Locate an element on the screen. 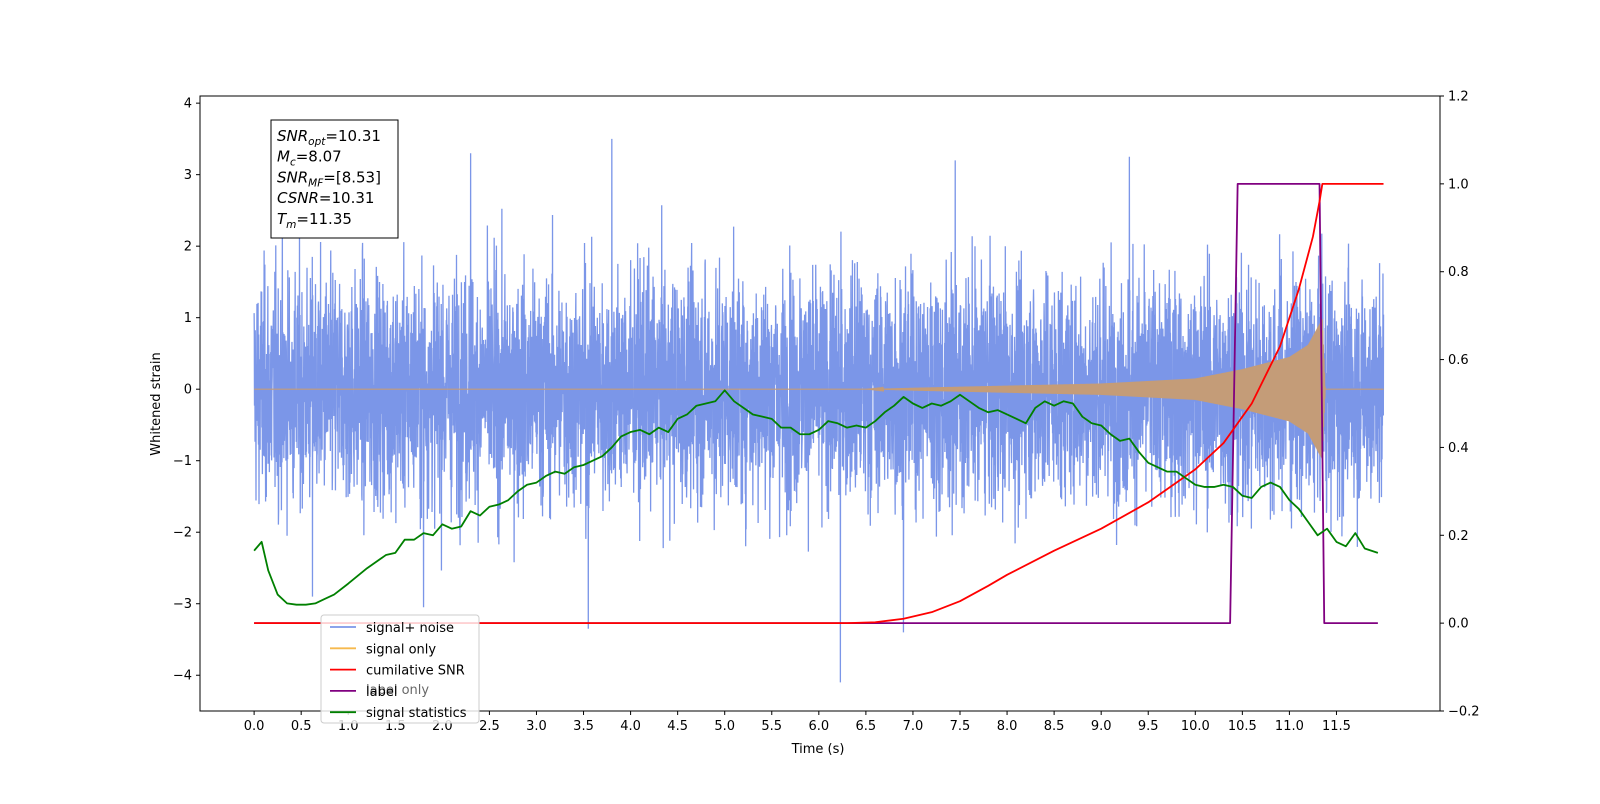 The image size is (1600, 804). x-tick-label: 4.0 is located at coordinates (630, 726).